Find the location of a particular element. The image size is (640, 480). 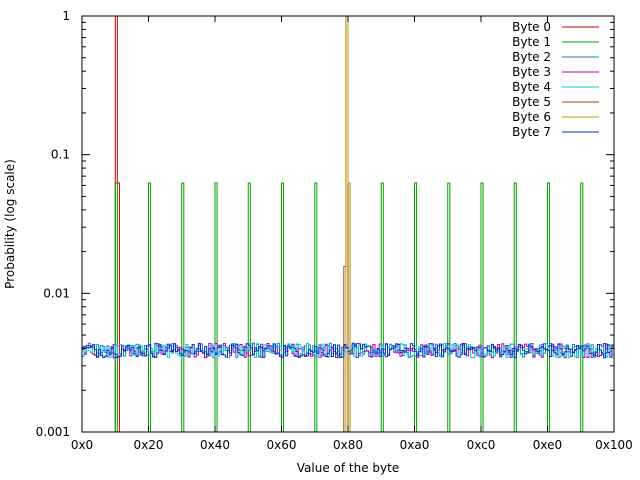

legend-label: Byte 5 is located at coordinates (531, 102).